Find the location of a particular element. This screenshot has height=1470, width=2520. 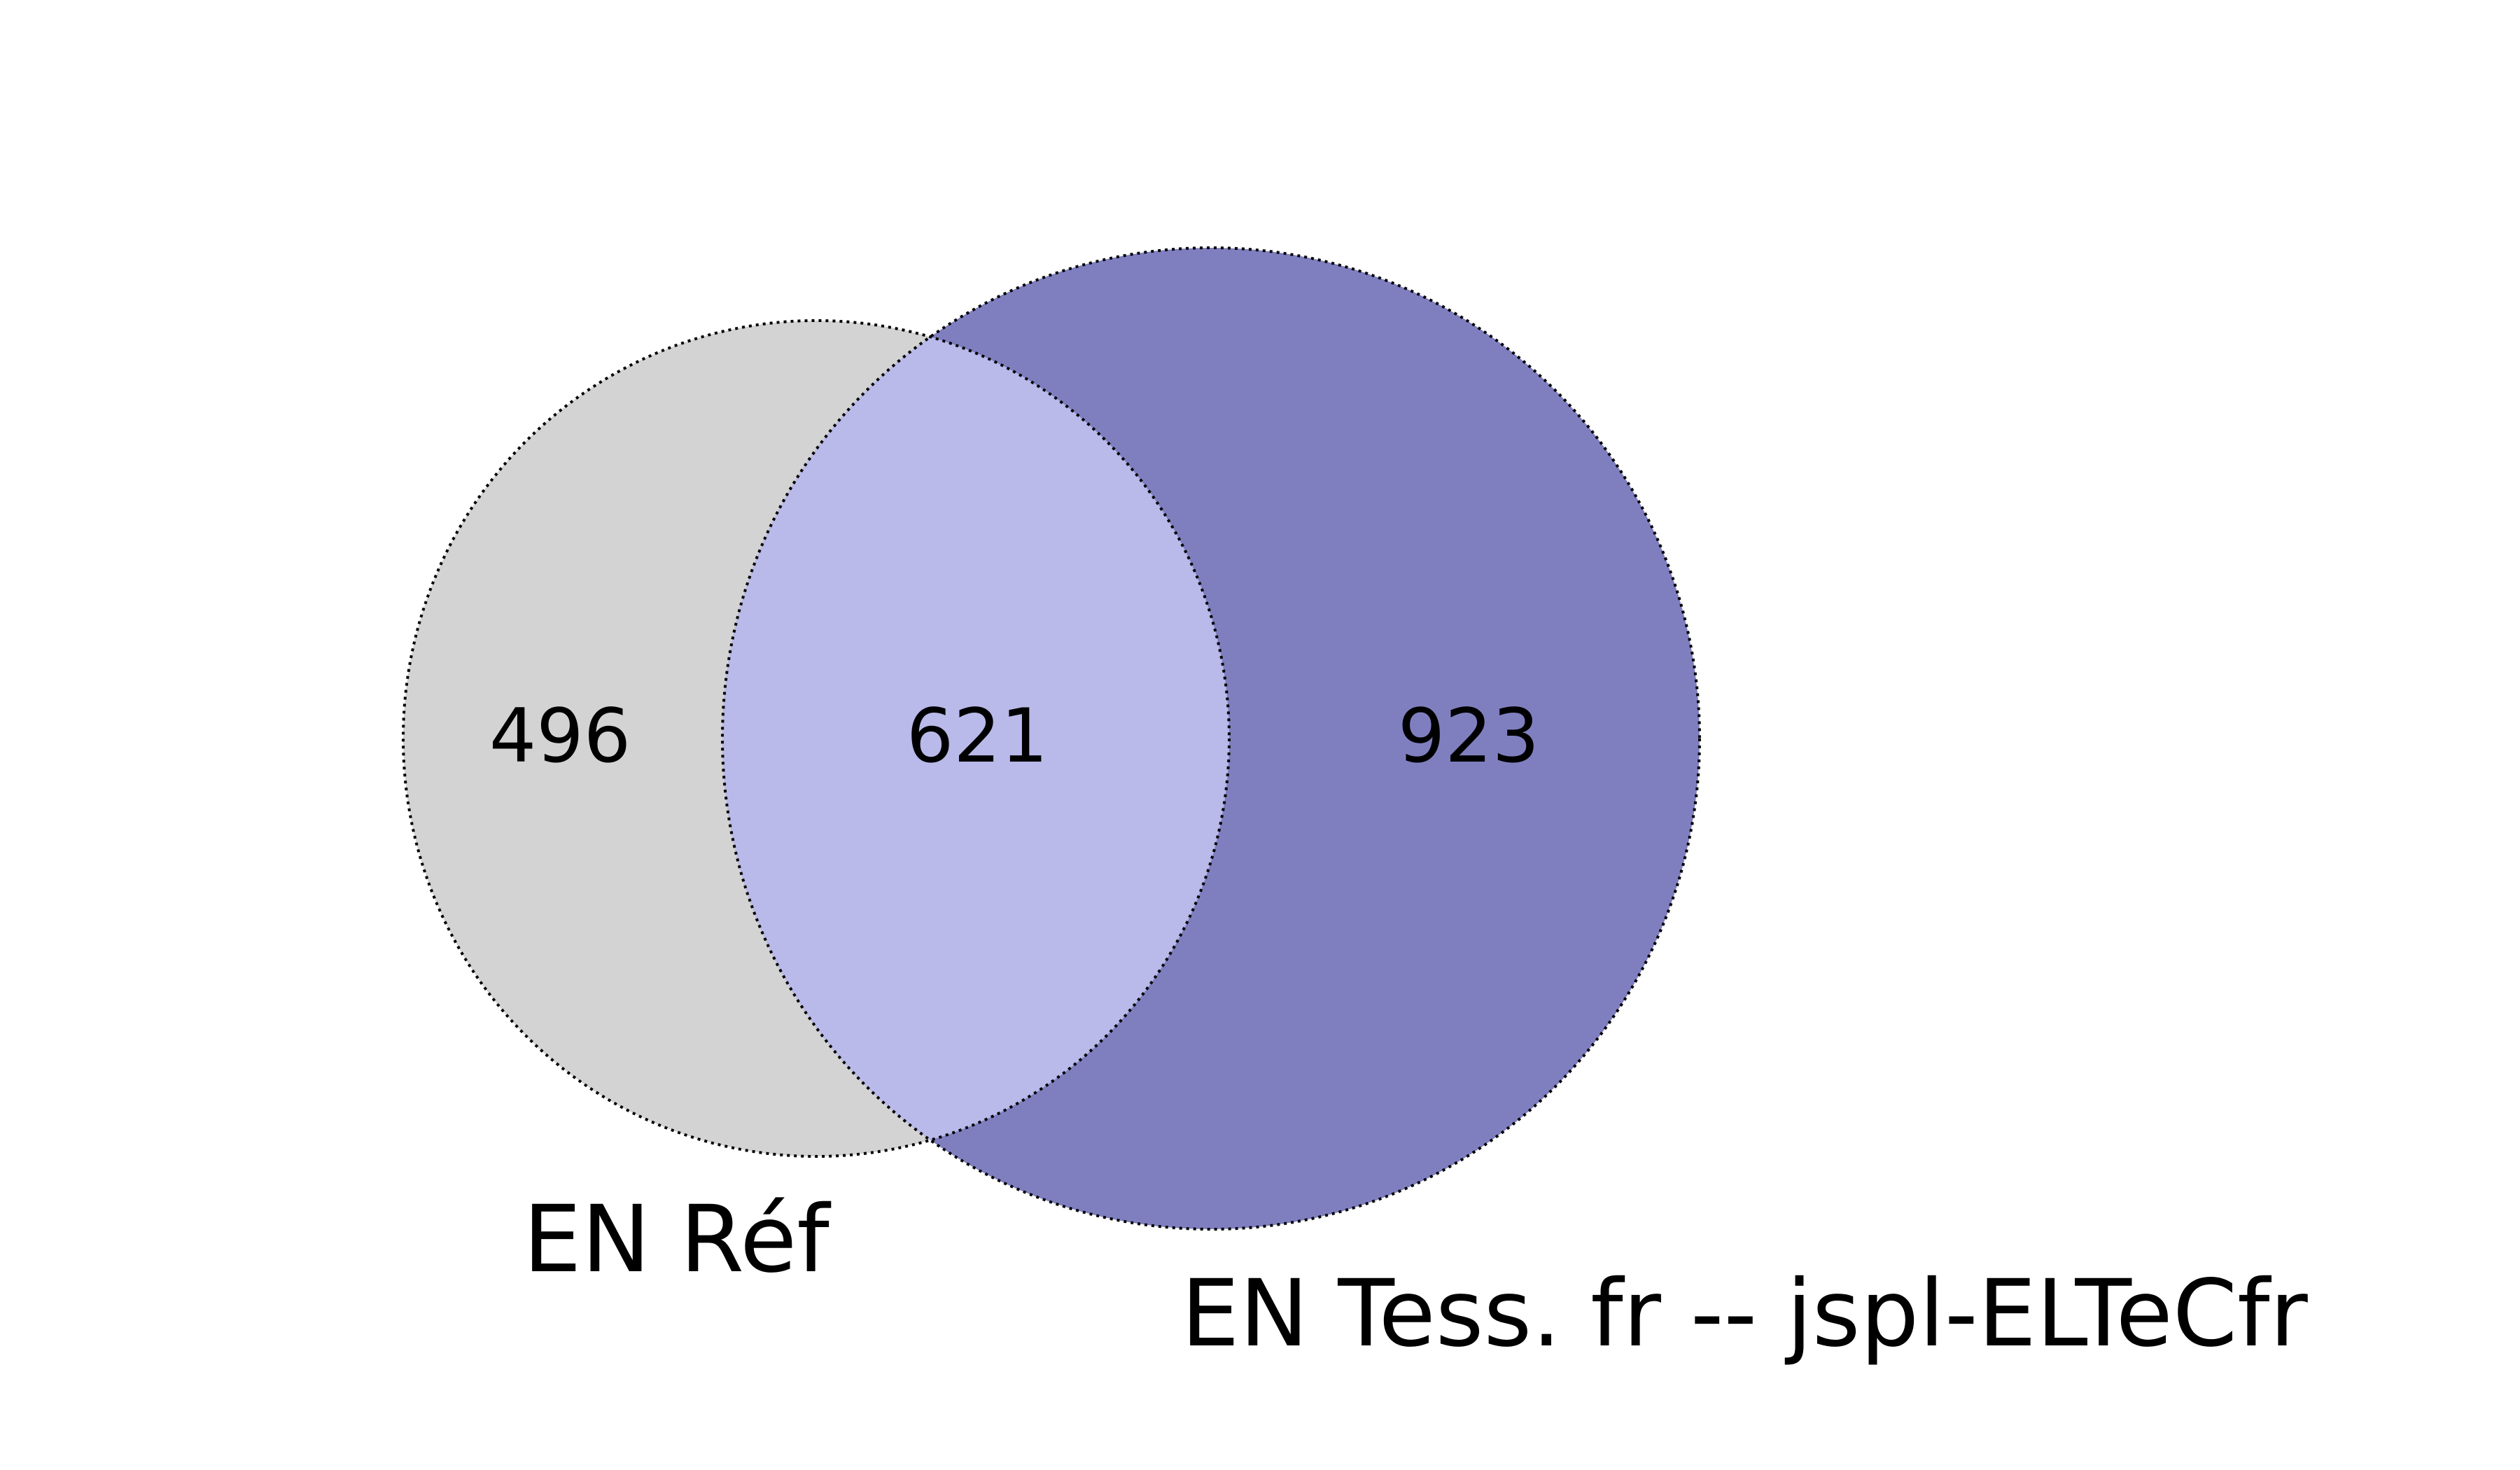

intersection-region is located at coordinates (975, 738).